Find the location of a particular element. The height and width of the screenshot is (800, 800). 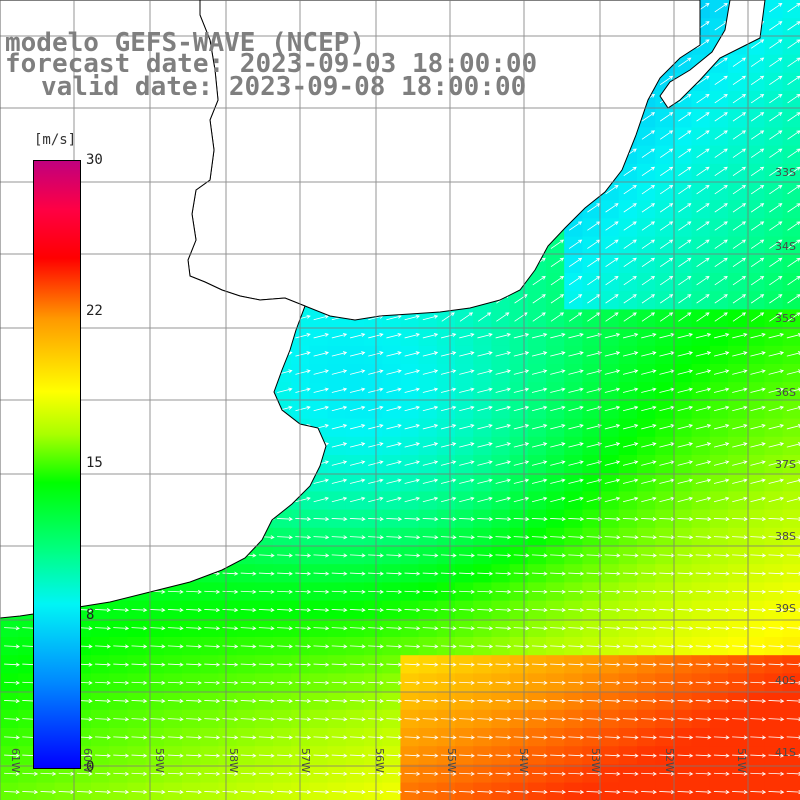

lat-label-37s: 37S is located at coordinates (785, 464).